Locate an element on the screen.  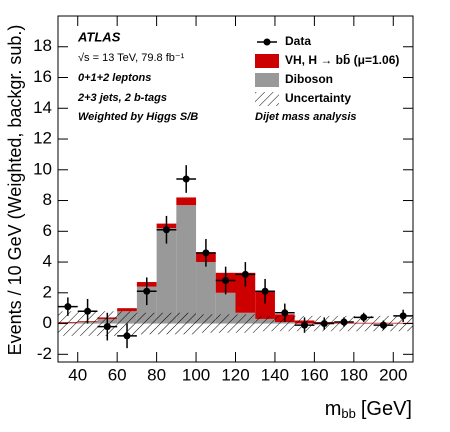
y-tick-label: 14 is located at coordinates (42, 107).